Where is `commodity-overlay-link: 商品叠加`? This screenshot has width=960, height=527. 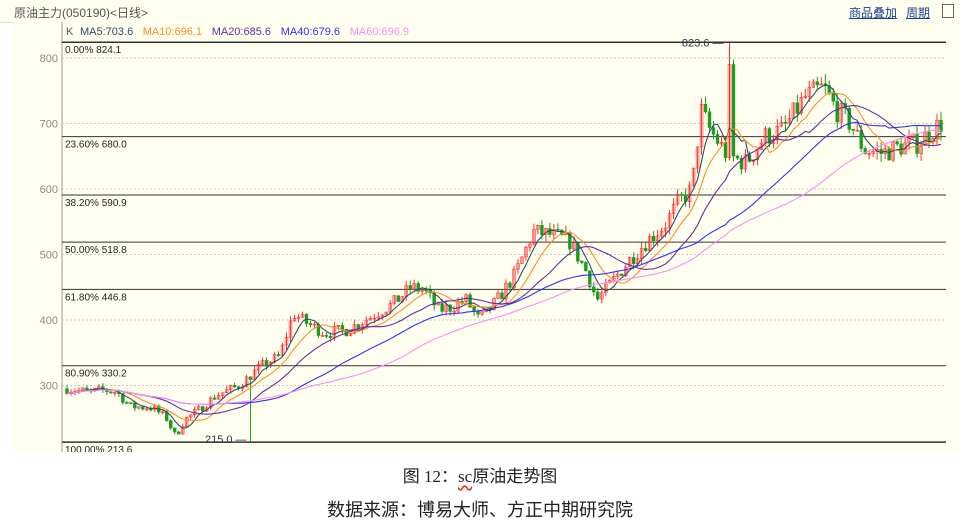
commodity-overlay-link: 商品叠加 is located at coordinates (873, 13).